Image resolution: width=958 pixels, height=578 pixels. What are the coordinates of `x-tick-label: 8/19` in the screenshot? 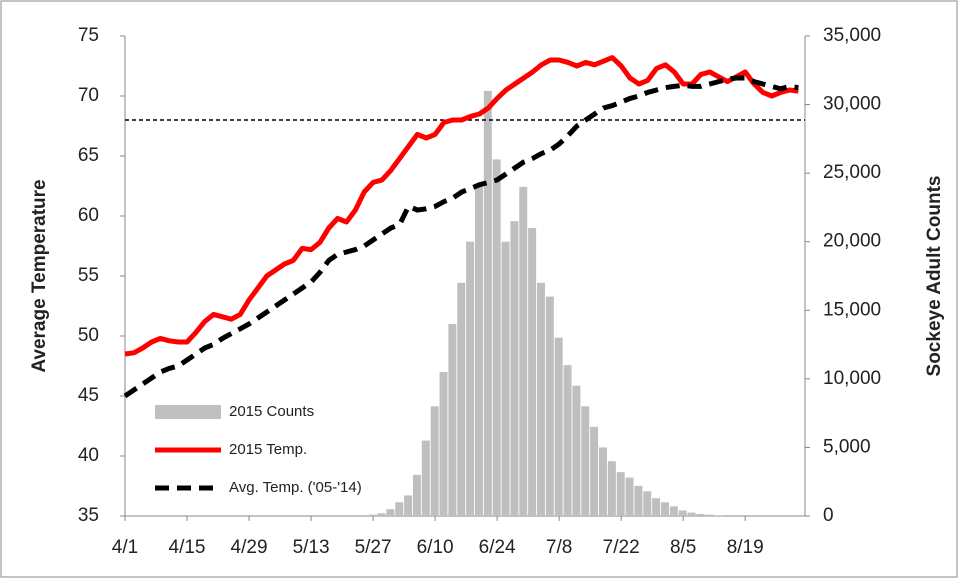 It's located at (745, 547).